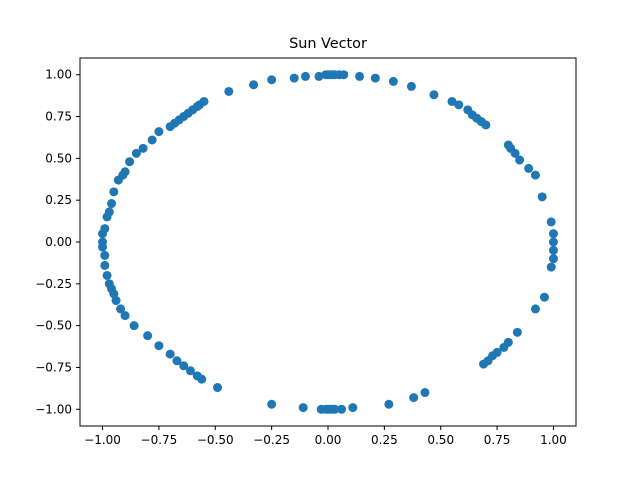 Image resolution: width=640 pixels, height=480 pixels. Describe the element at coordinates (328, 44) in the screenshot. I see `chart-title: Sun Vector` at that location.